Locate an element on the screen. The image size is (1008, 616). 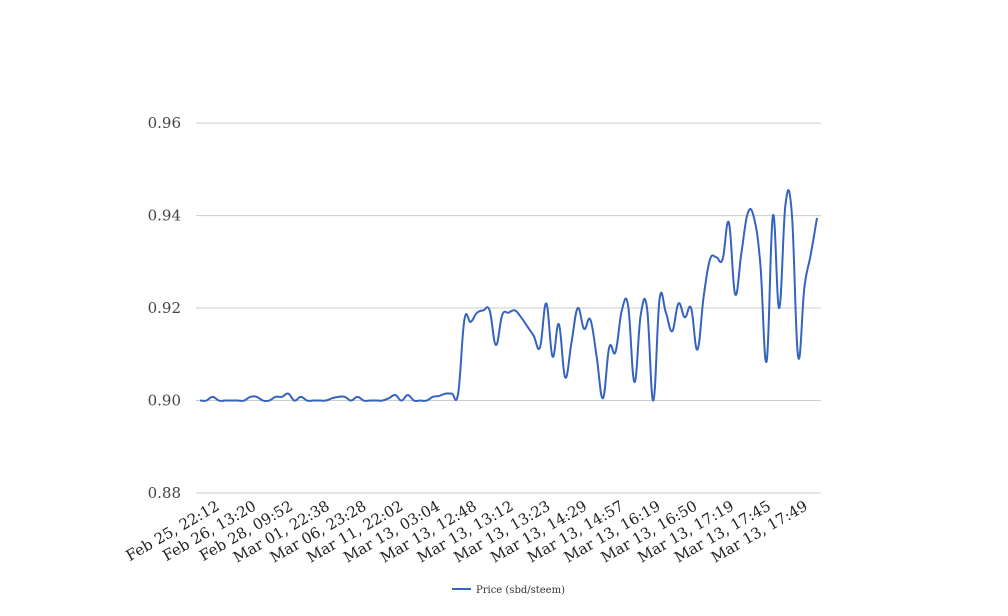
y-tick-label: 0.88 is located at coordinates (164, 493).